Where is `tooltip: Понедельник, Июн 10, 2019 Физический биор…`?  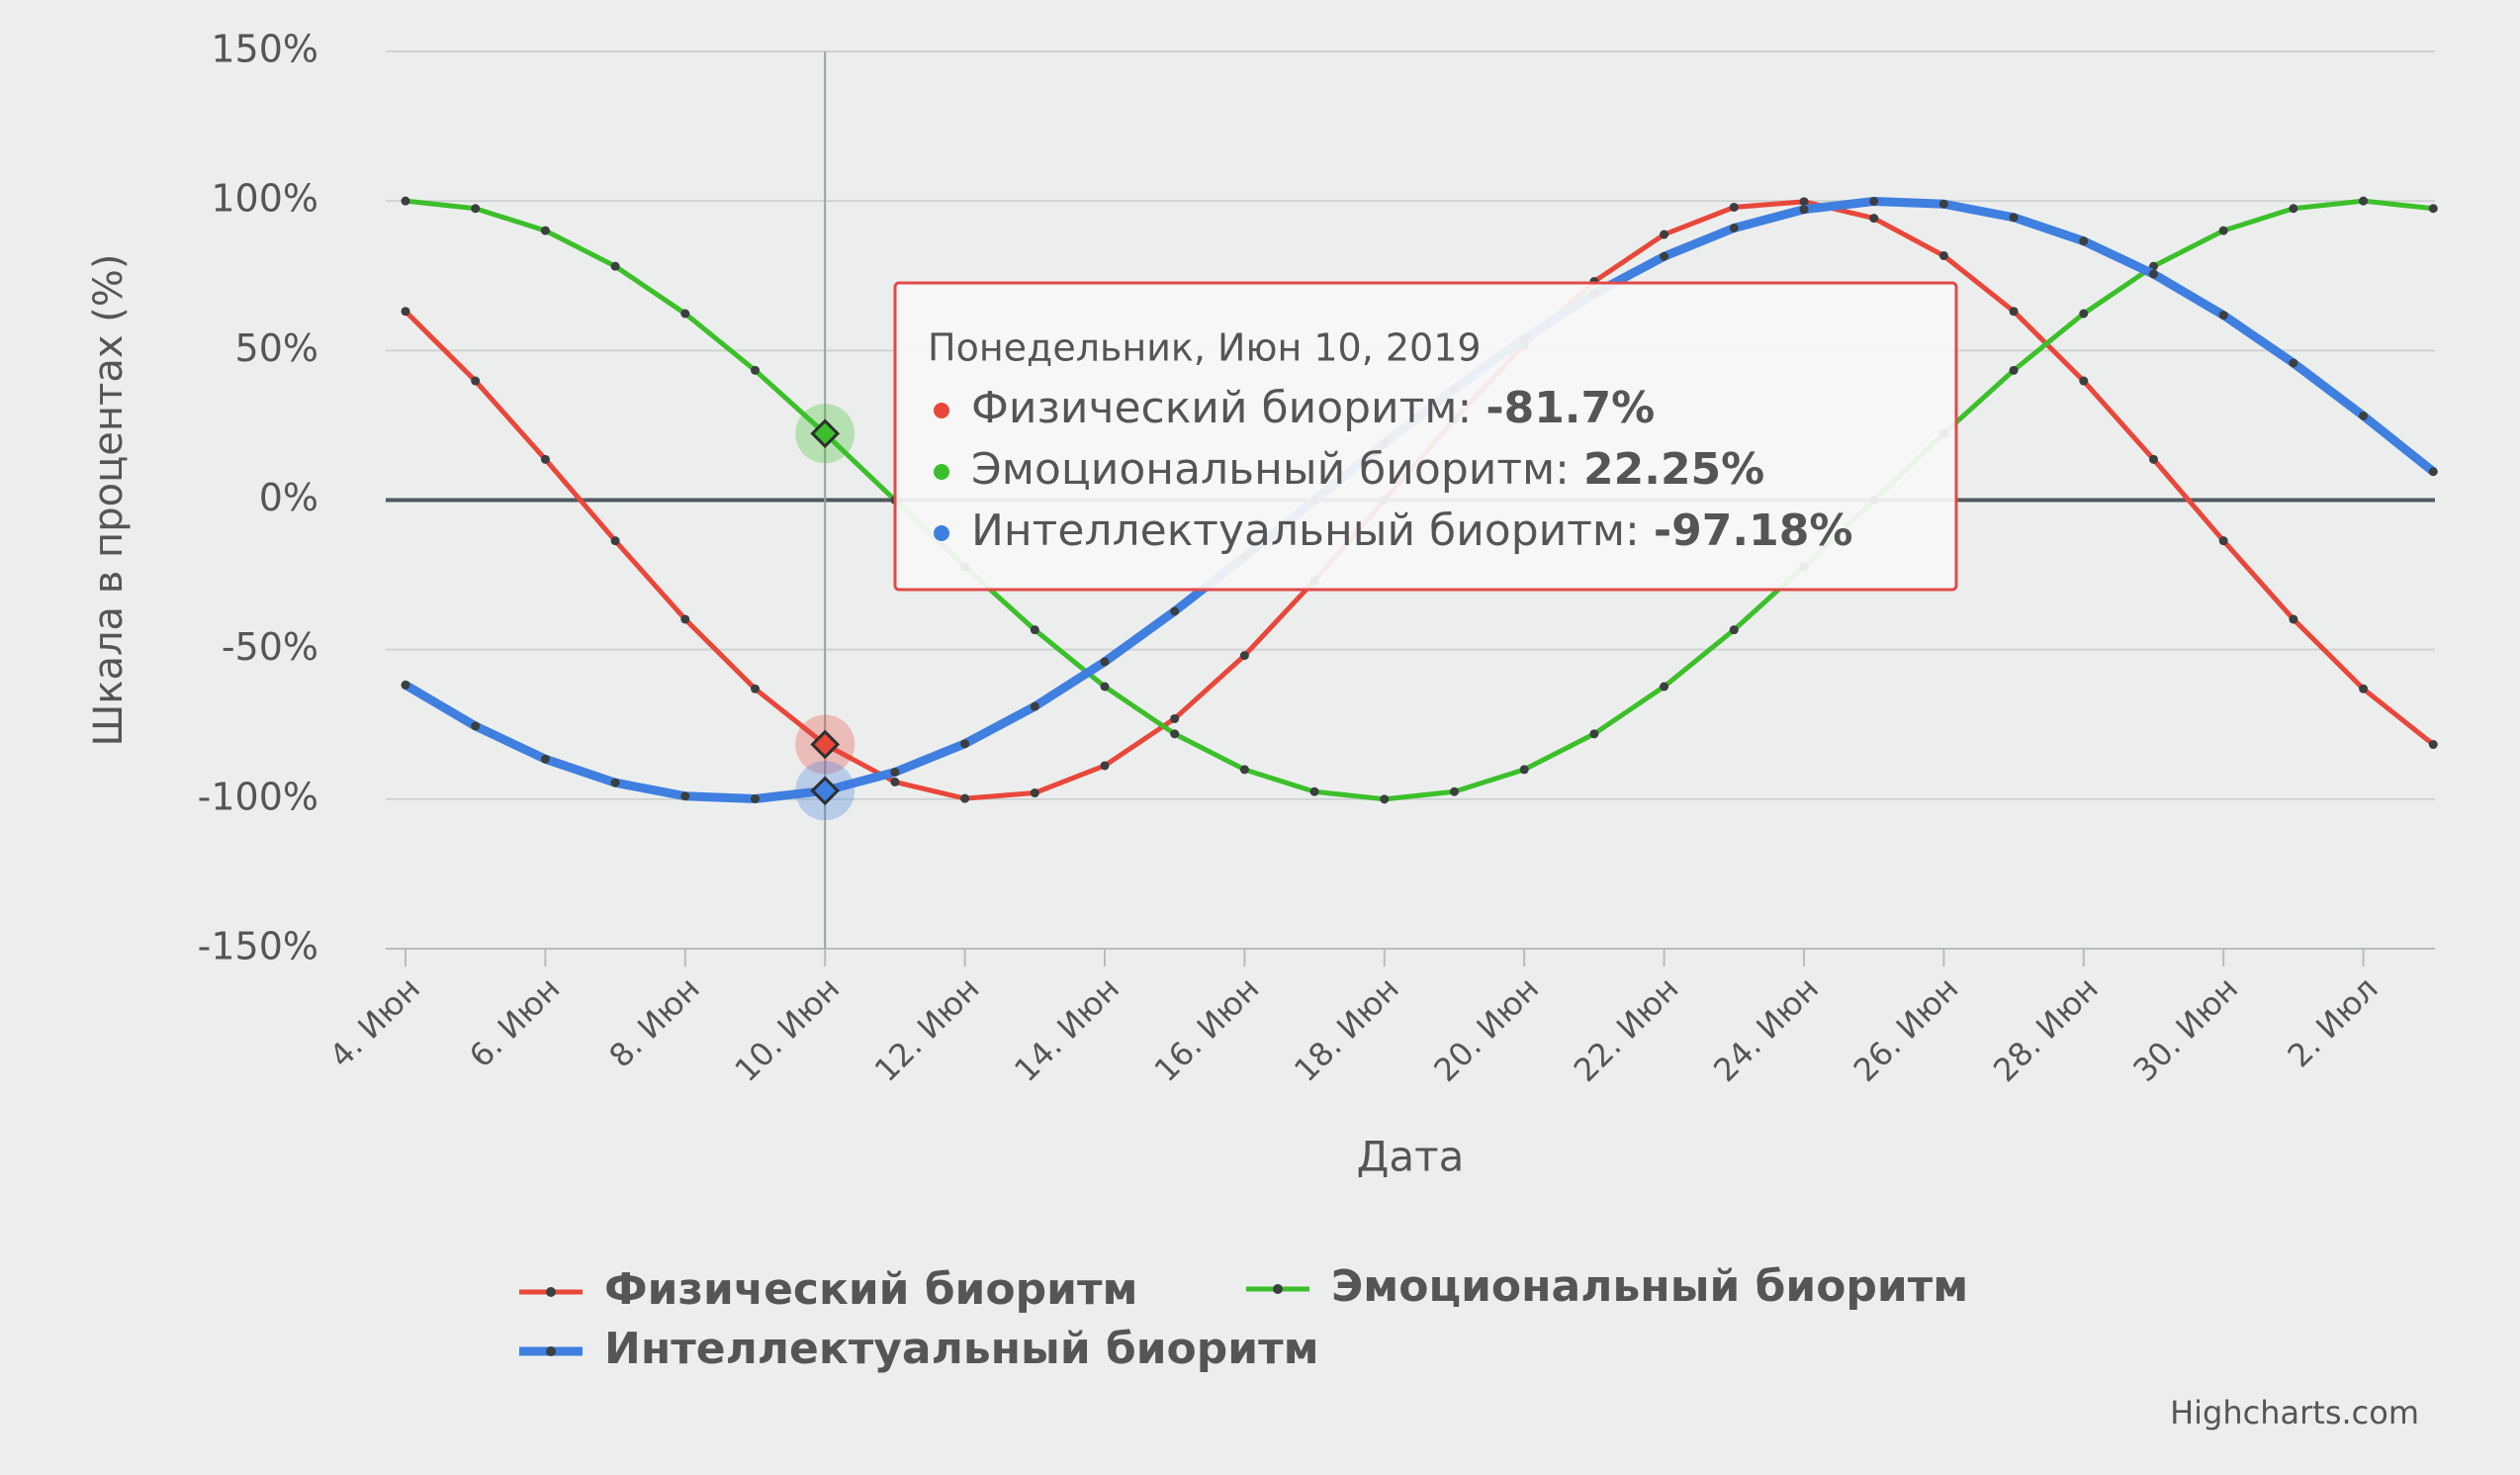 tooltip: Понедельник, Июн 10, 2019 Физический биор… is located at coordinates (1425, 436).